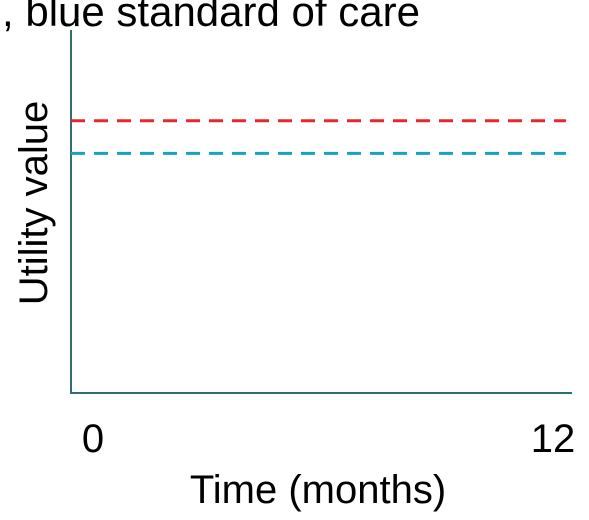 The image size is (589, 520). Describe the element at coordinates (318, 490) in the screenshot. I see `x-axis-label: Time (months)` at that location.